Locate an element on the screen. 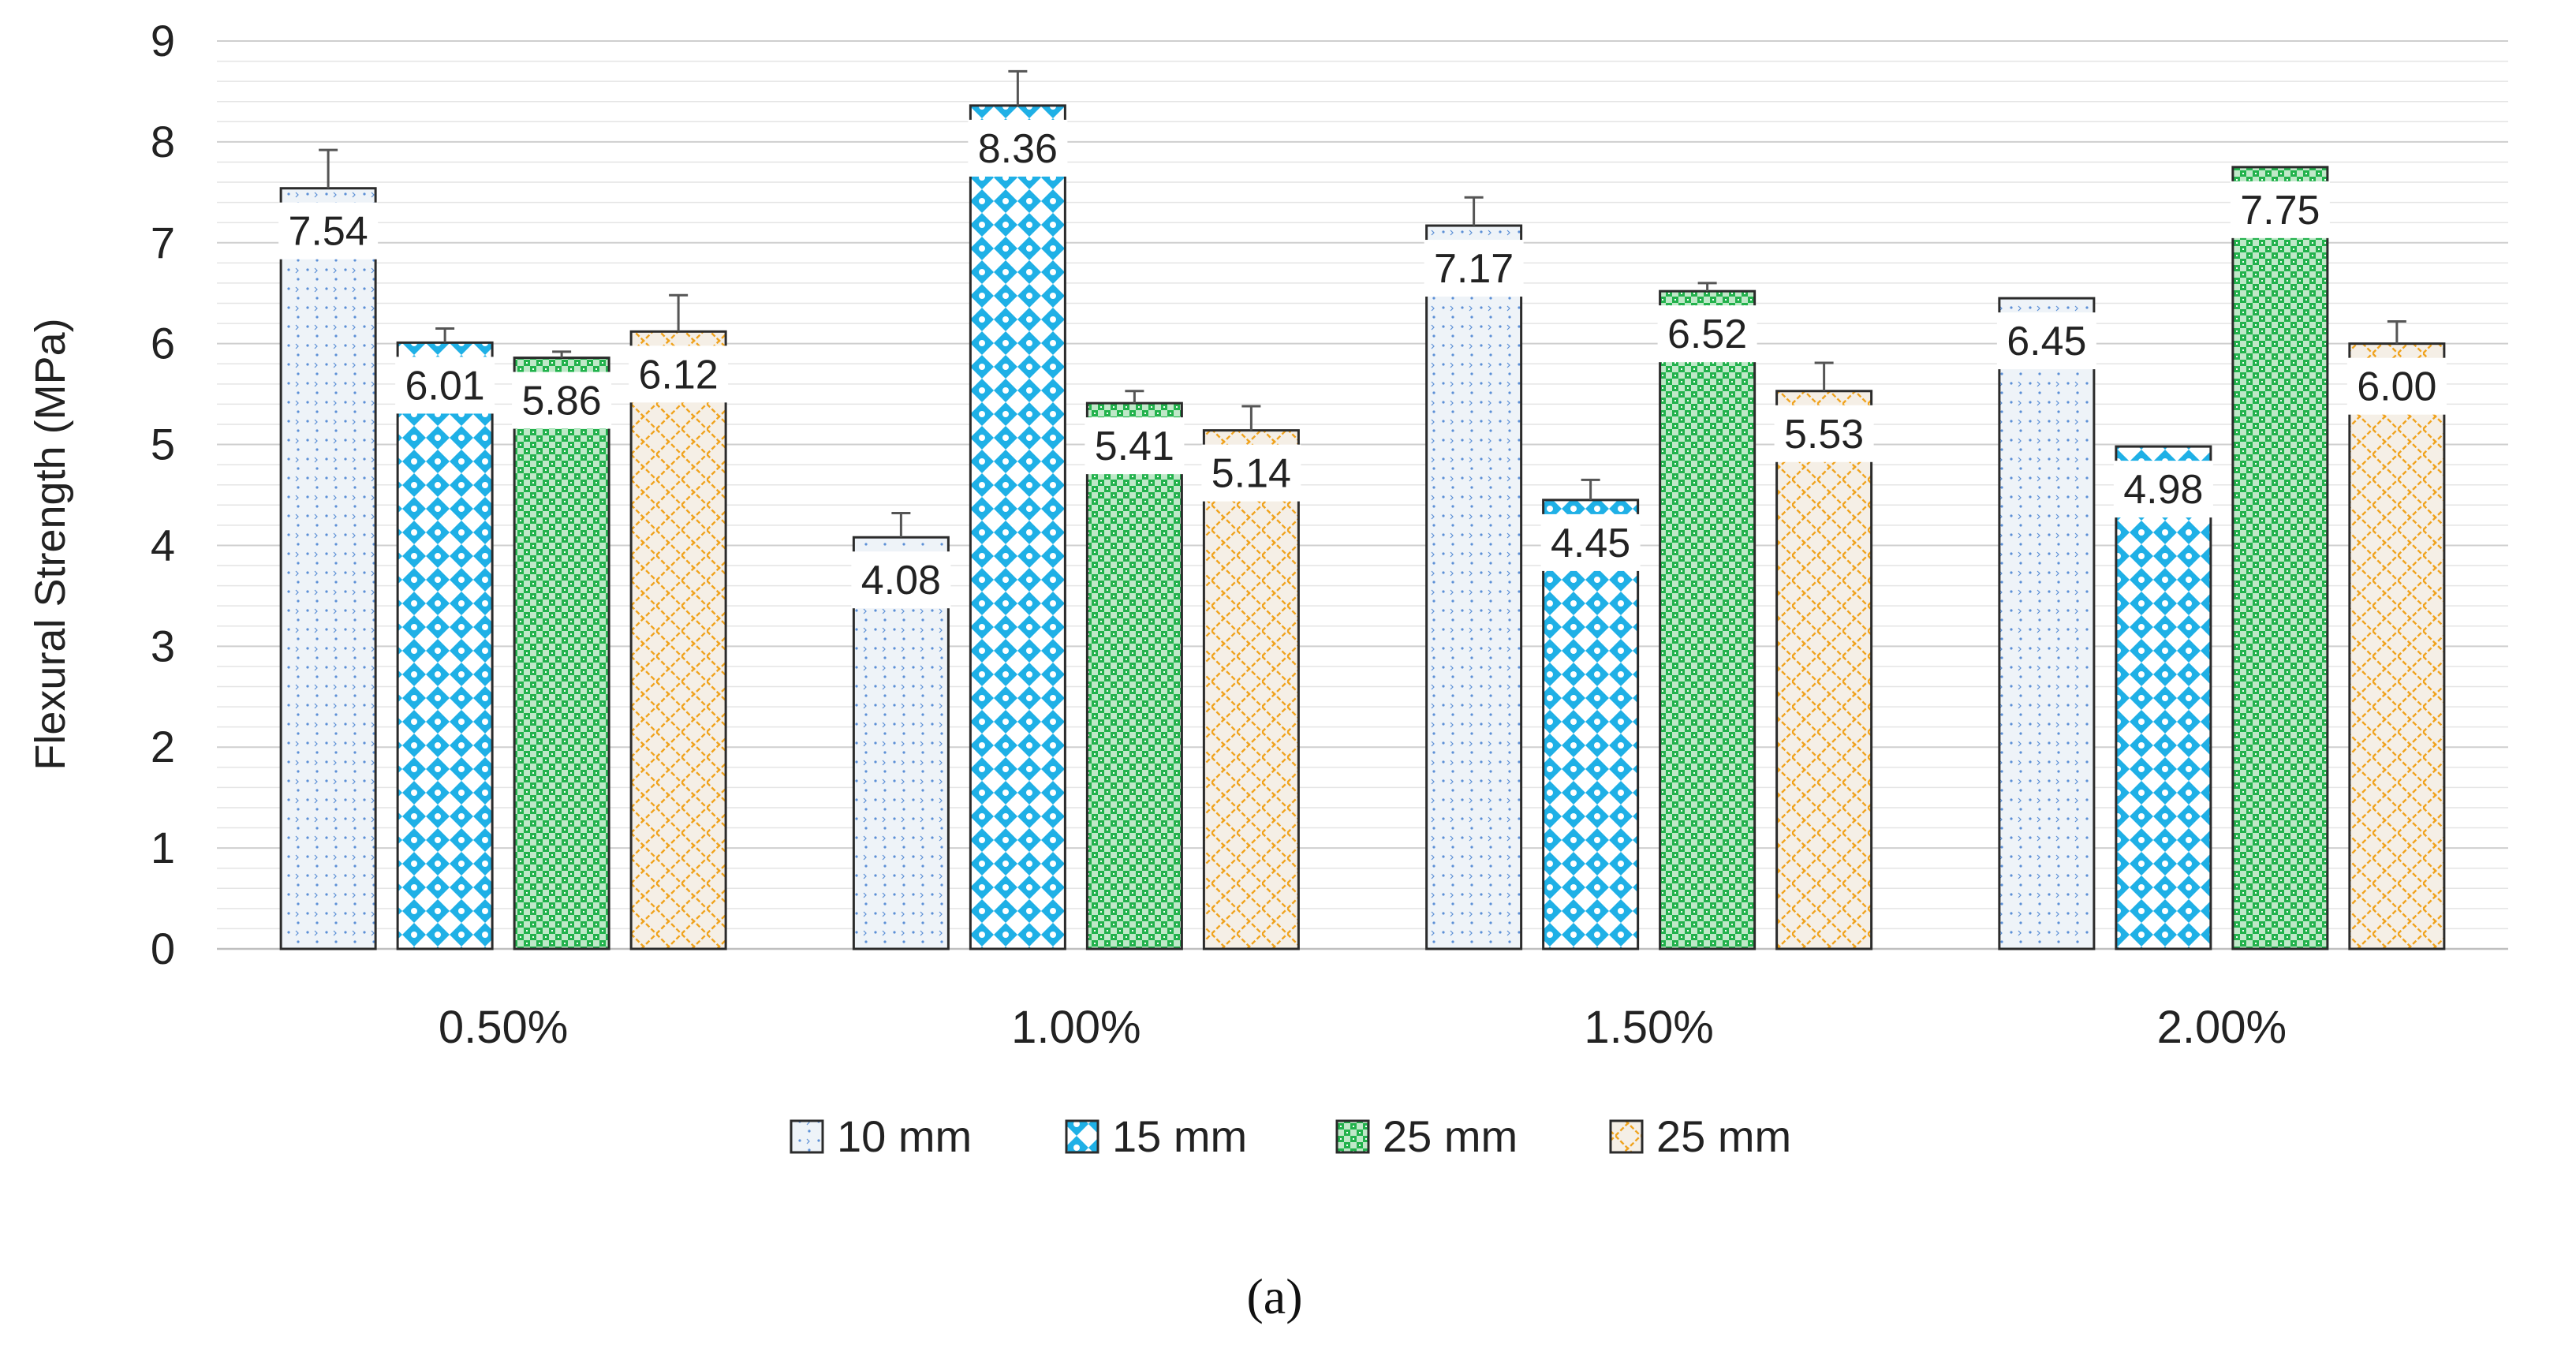 This screenshot has width=2576, height=1348. bar-10mm-0-2.00% is located at coordinates (2047, 623).